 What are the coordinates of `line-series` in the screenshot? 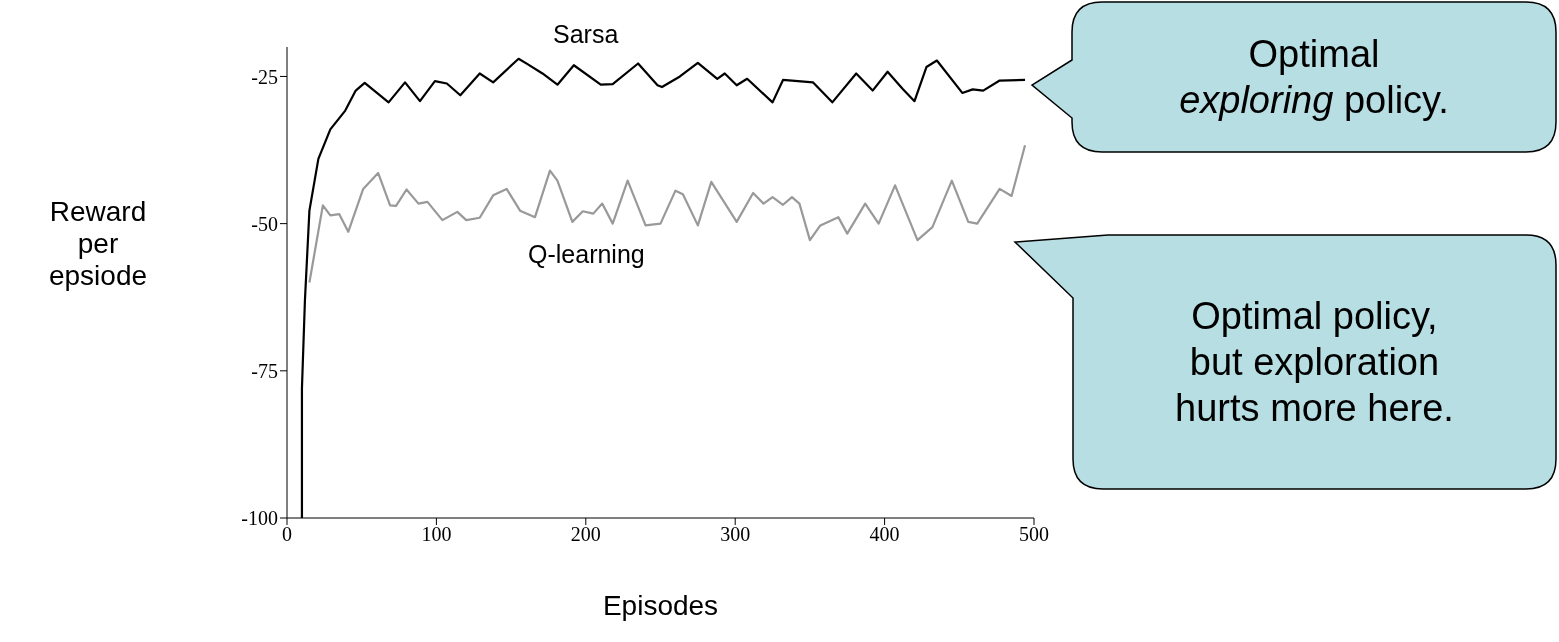 It's located at (667, 214).